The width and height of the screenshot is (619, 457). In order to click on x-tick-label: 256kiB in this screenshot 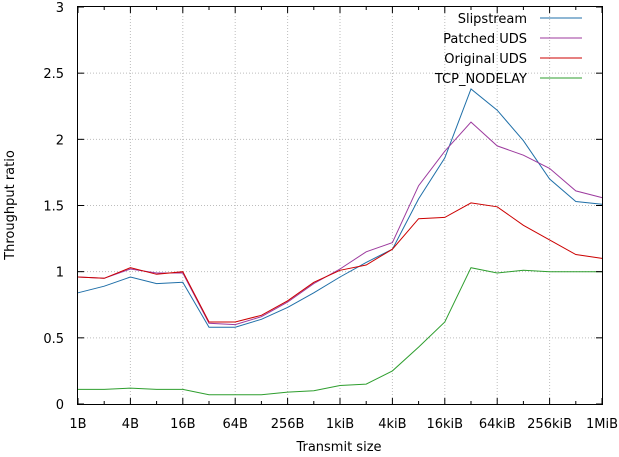, I will do `click(549, 424)`.